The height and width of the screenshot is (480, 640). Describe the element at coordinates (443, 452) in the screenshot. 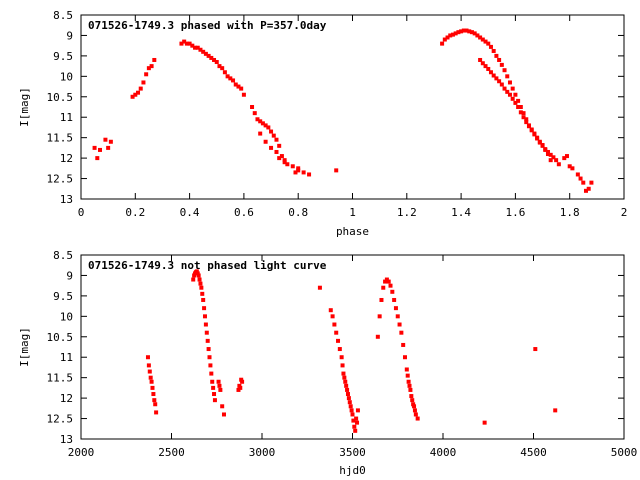

I see `x-tick-label: 4000` at that location.